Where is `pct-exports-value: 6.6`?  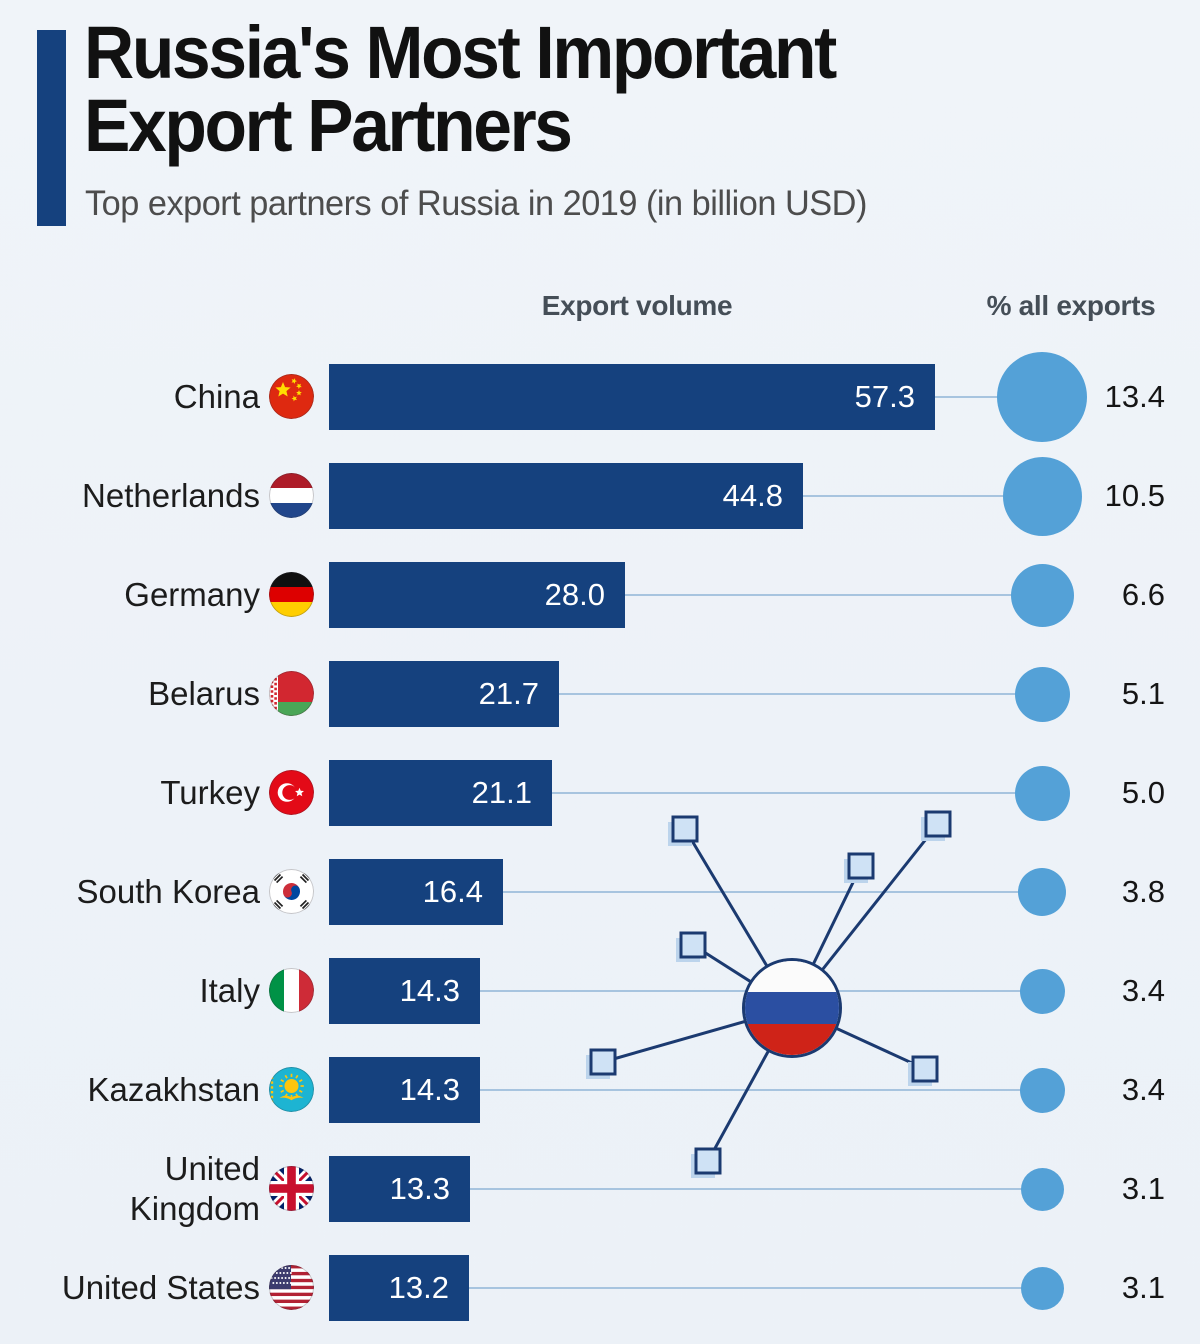 pct-exports-value: 6.6 is located at coordinates (1143, 594).